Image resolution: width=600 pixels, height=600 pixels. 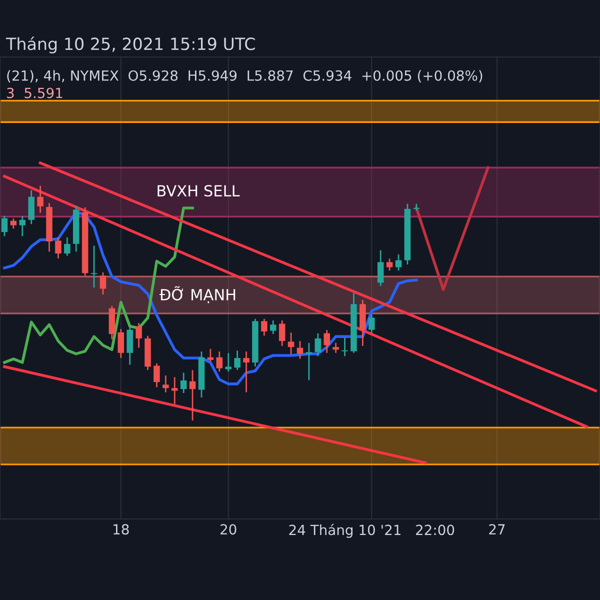 I want to click on x-tick-label: 18, so click(x=121, y=529).